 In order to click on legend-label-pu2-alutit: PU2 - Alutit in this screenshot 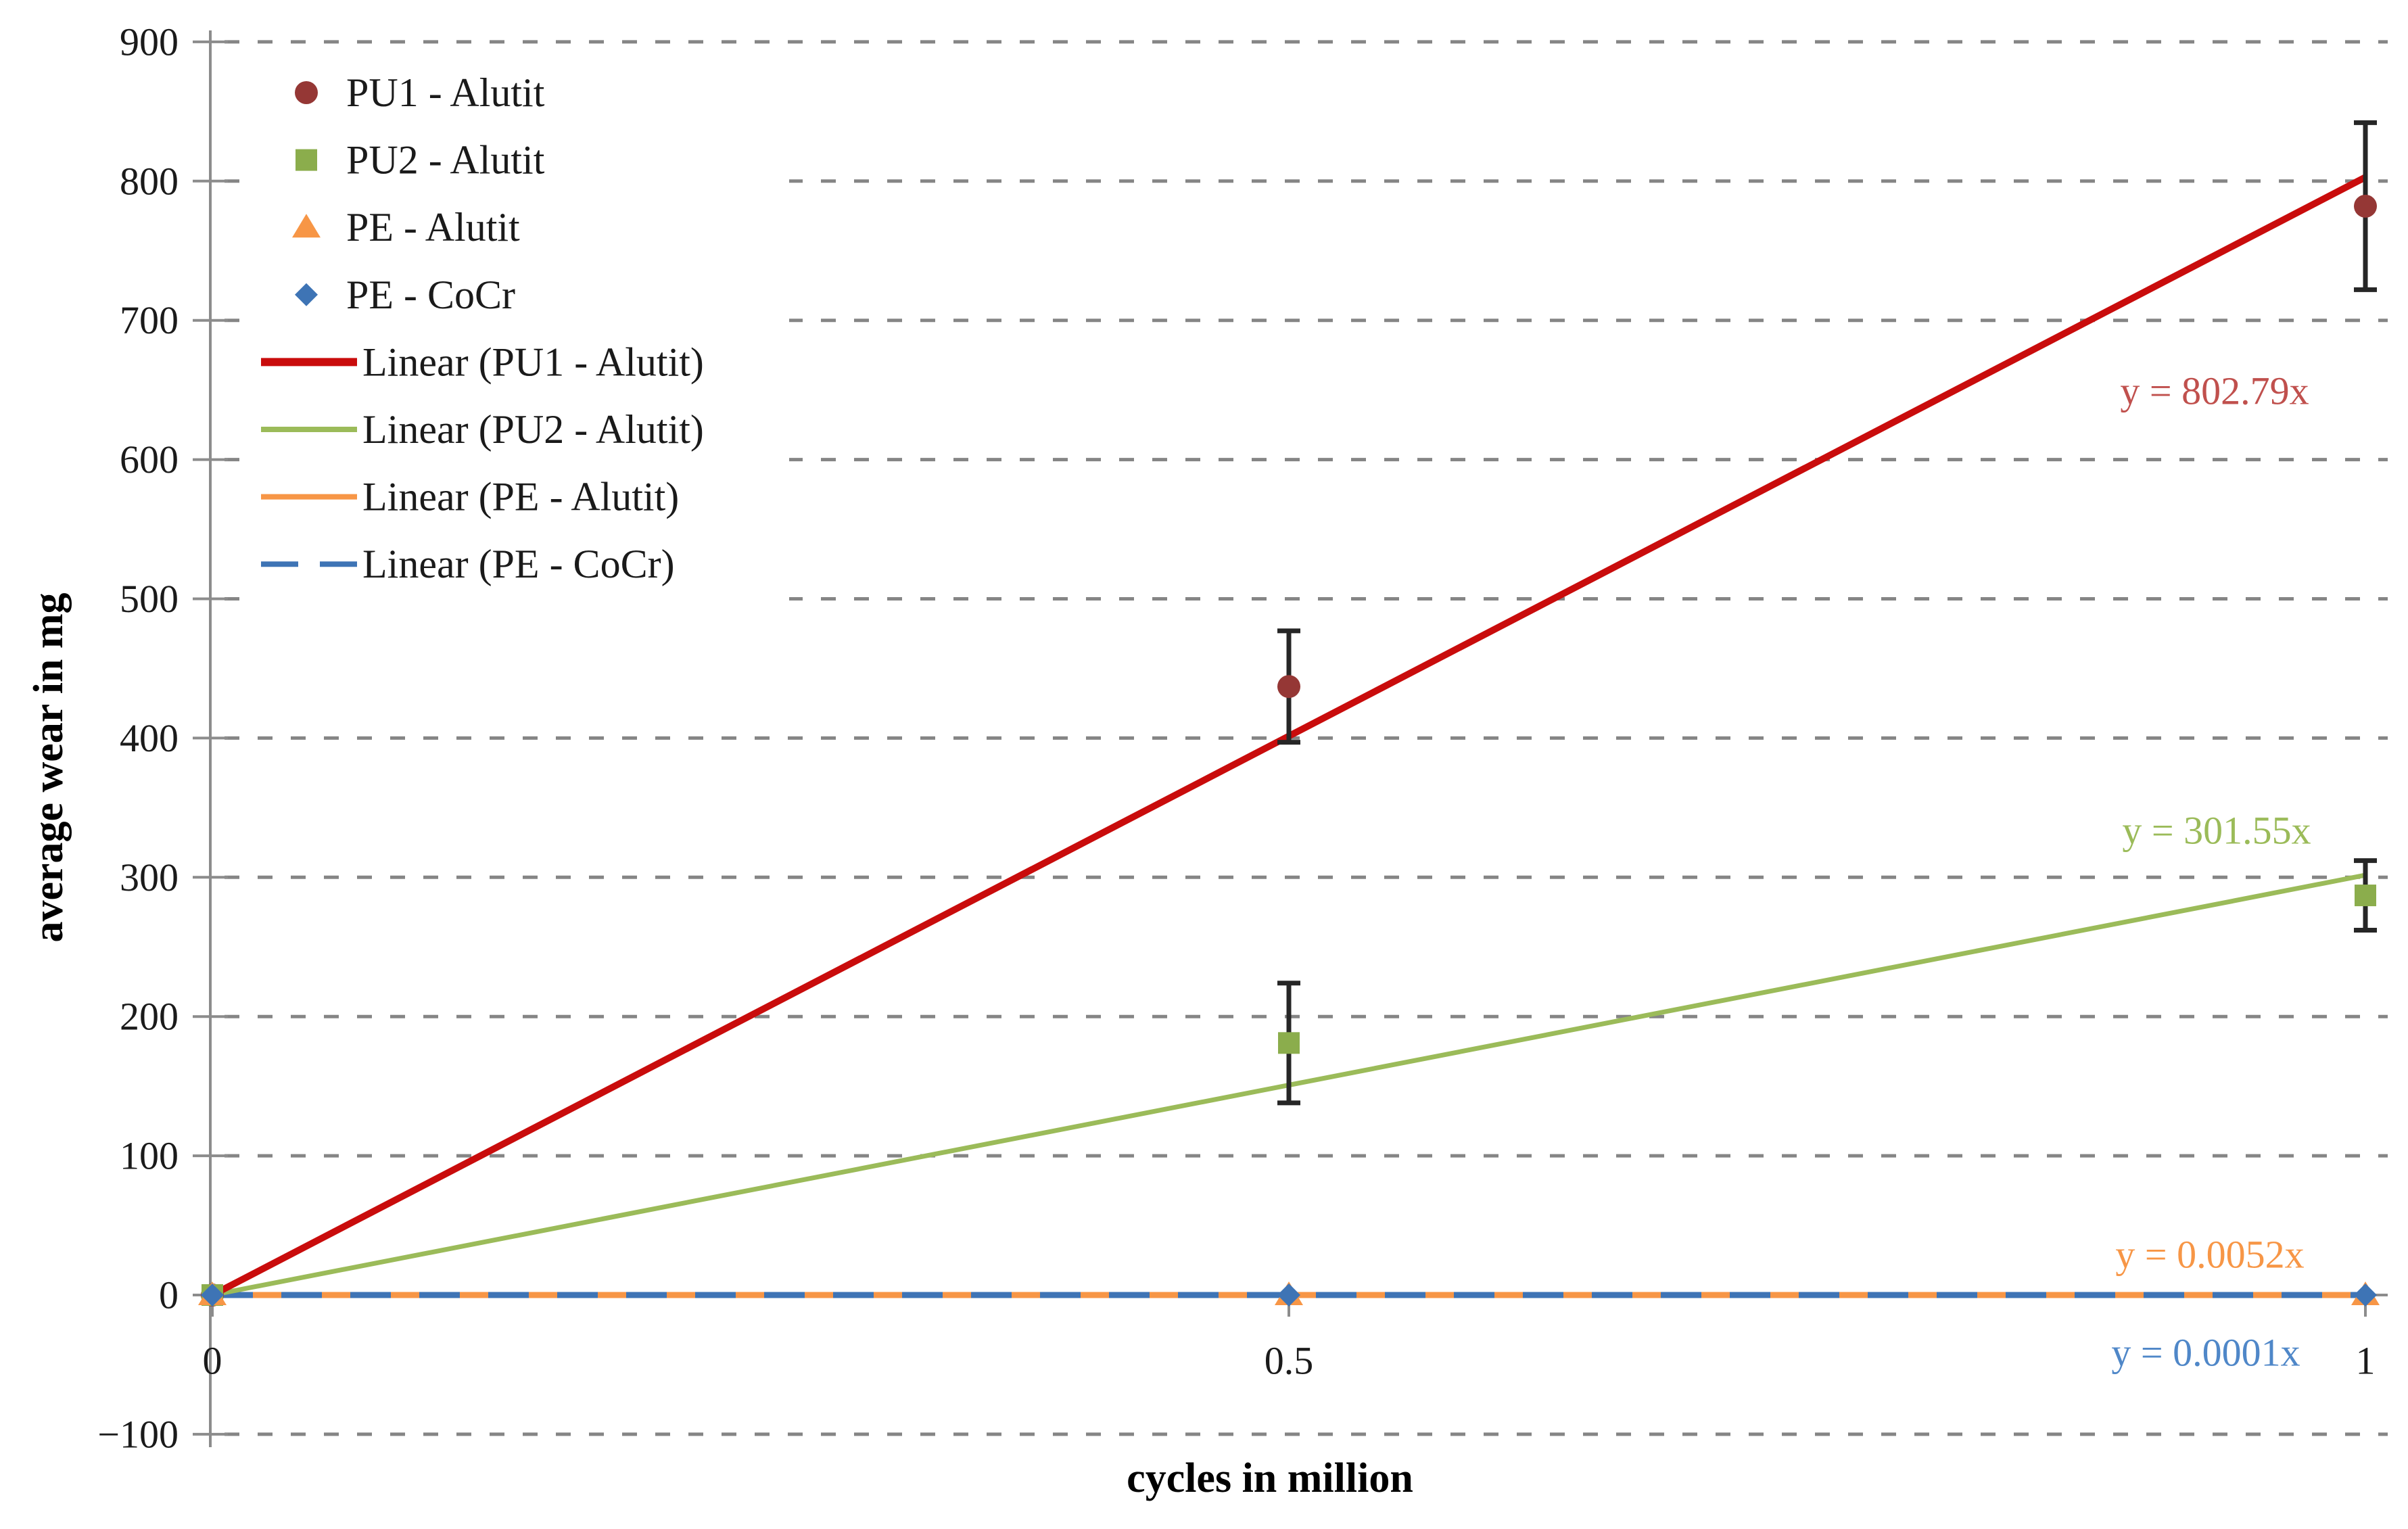, I will do `click(445, 160)`.